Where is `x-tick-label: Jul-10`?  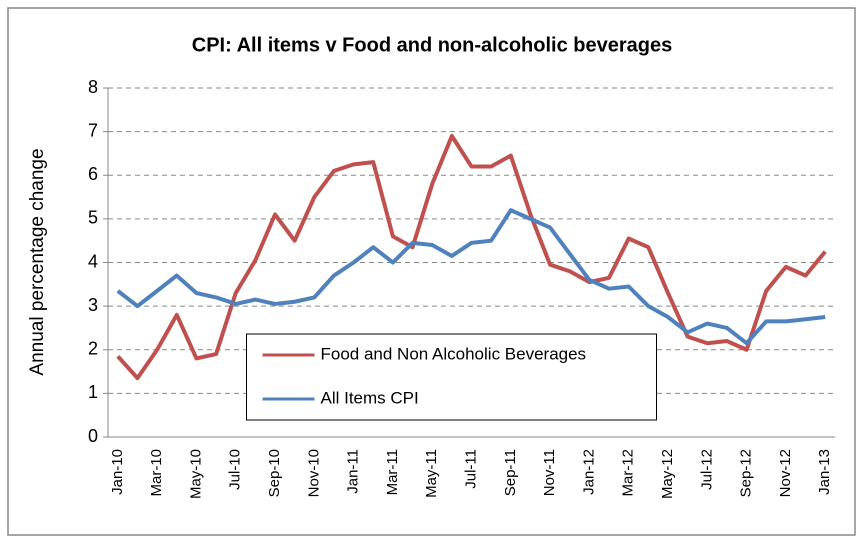
x-tick-label: Jul-10 is located at coordinates (235, 469).